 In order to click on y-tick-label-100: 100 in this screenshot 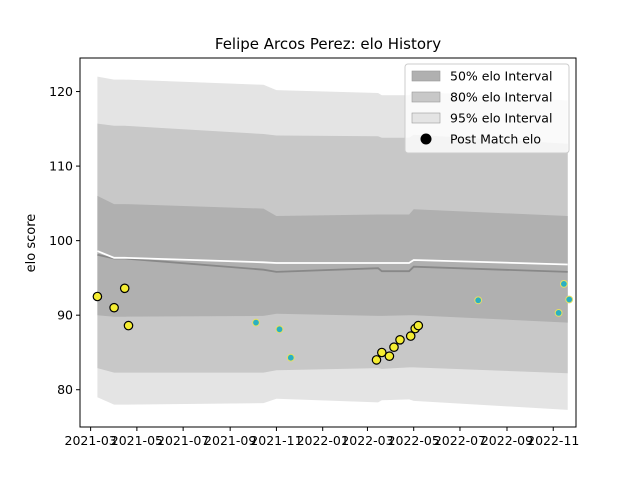, I will do `click(61, 240)`.